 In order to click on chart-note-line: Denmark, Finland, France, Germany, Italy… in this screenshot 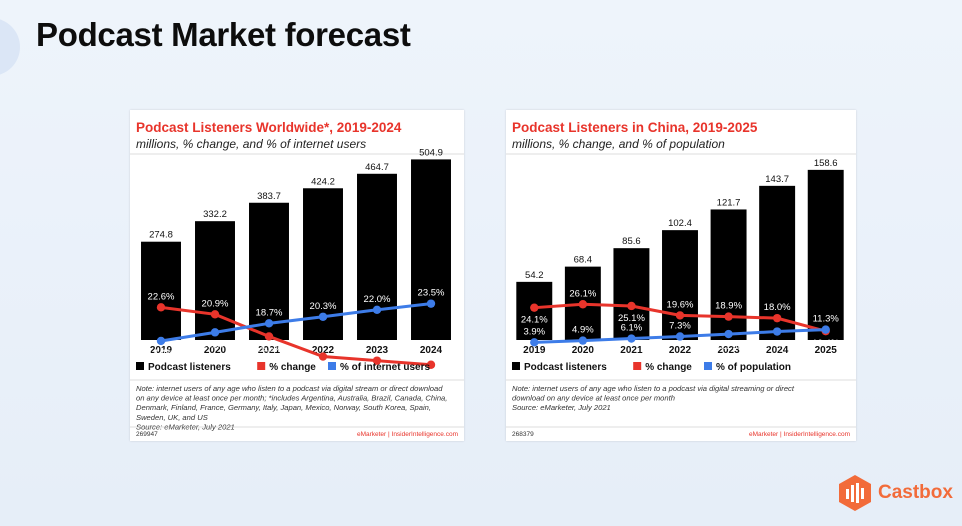, I will do `click(283, 407)`.